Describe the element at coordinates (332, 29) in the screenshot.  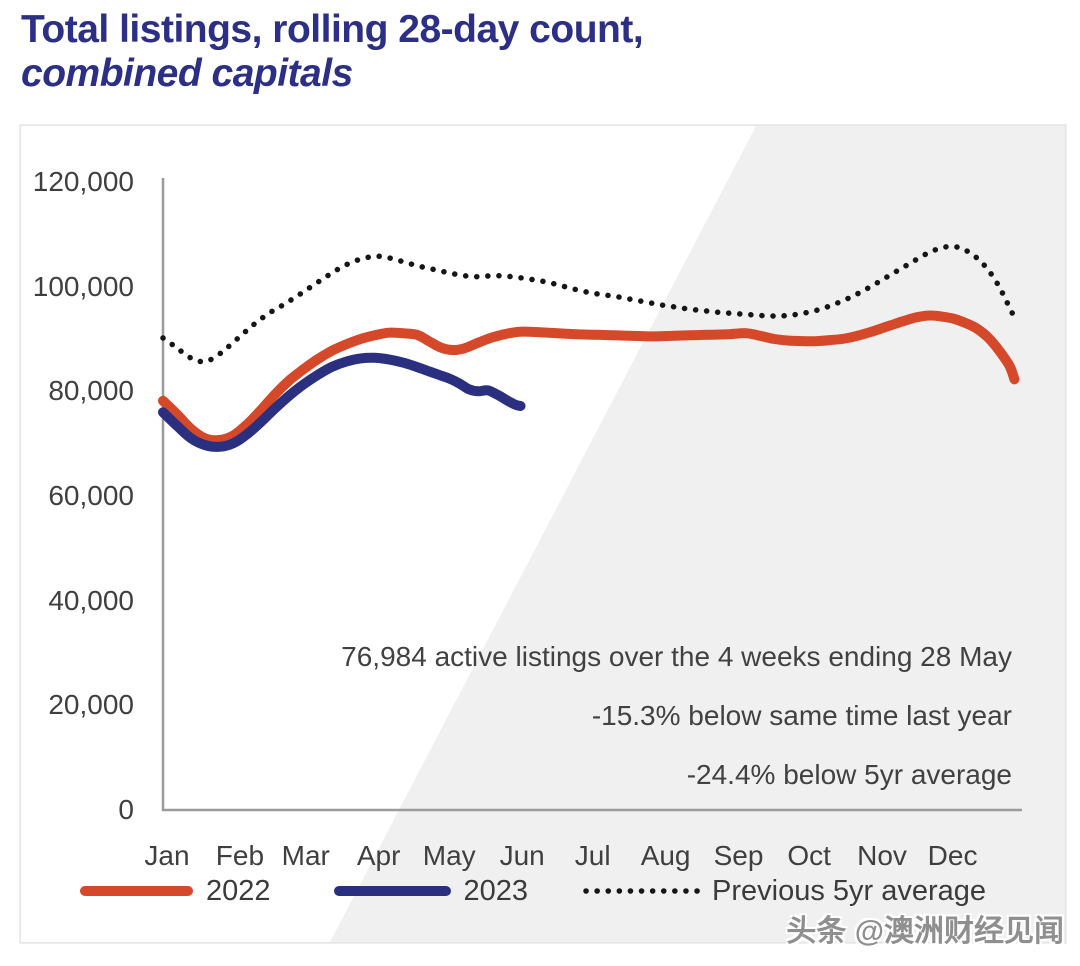
I see `page-title-line1: Total listings, rolling 28-day count,` at that location.